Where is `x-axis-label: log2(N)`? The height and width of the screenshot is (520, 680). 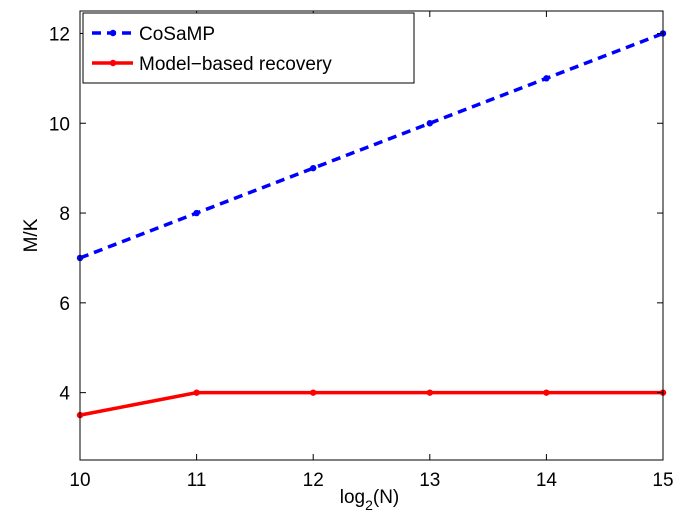
x-axis-label: log2(N) is located at coordinates (370, 500).